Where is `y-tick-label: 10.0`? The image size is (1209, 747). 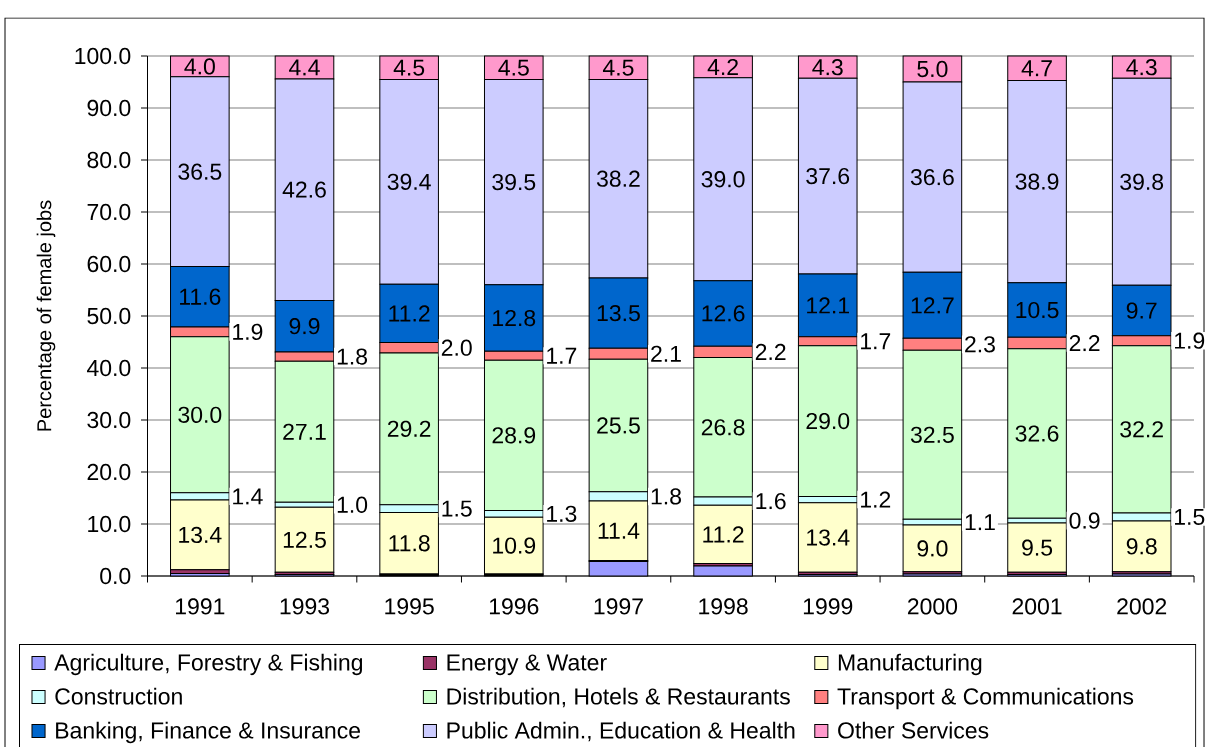
y-tick-label: 10.0 is located at coordinates (109, 524).